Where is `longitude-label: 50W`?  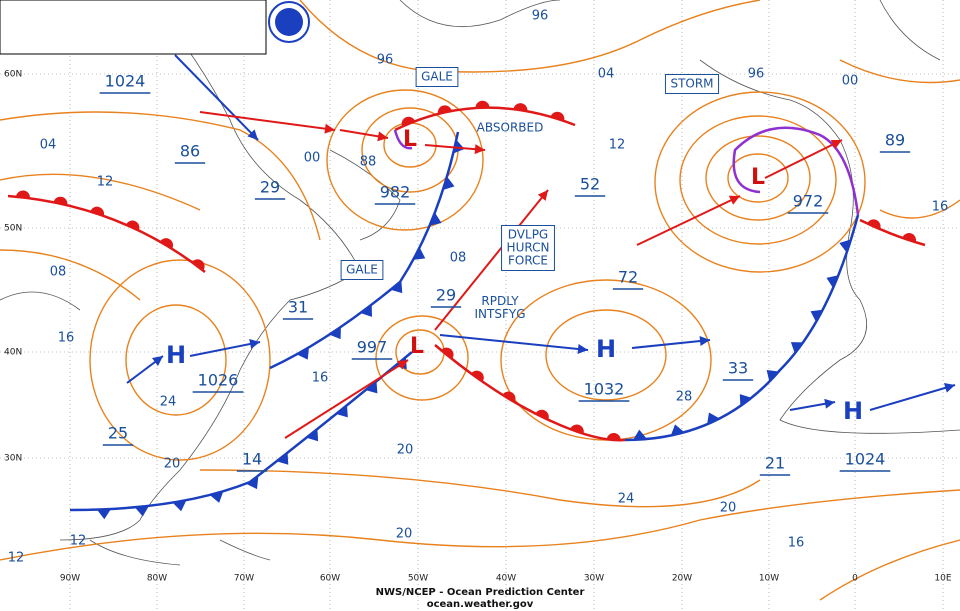
longitude-label: 50W is located at coordinates (418, 579).